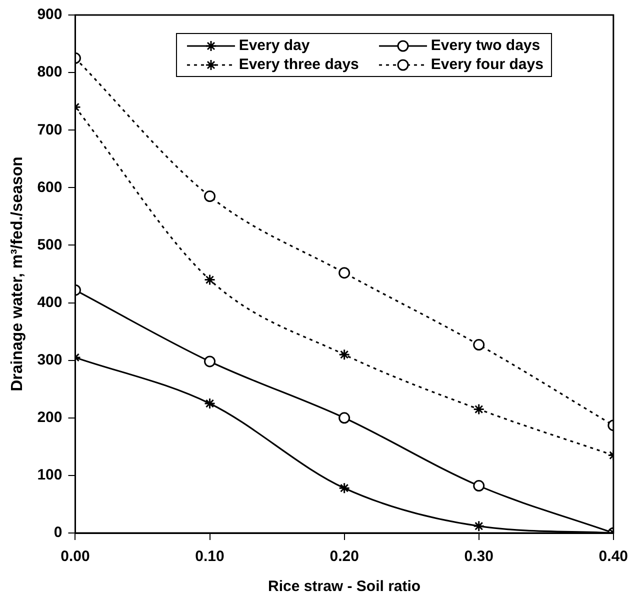 Image resolution: width=636 pixels, height=608 pixels. Describe the element at coordinates (49, 359) in the screenshot. I see `y-tick-label: 300` at that location.